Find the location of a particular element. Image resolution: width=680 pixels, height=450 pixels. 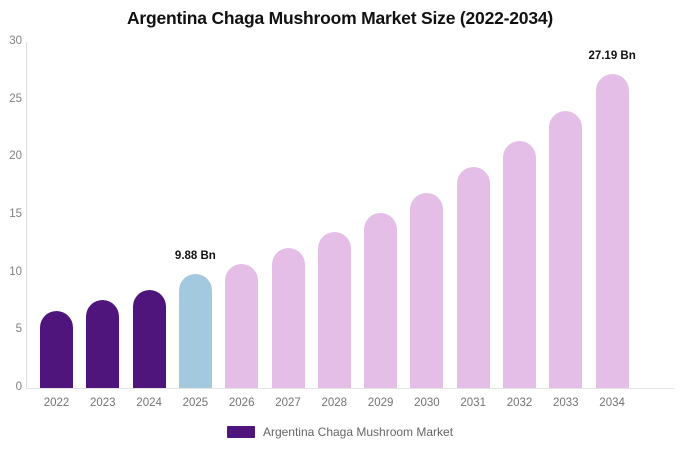

bar-2022 is located at coordinates (56, 349).